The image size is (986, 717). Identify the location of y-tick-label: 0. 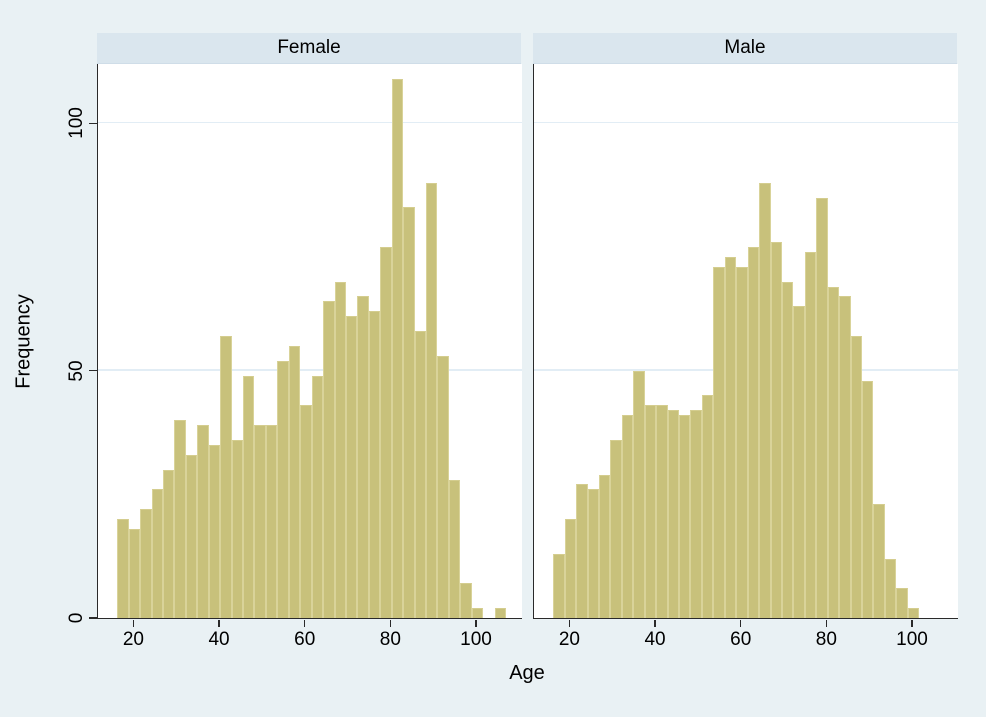
(76, 618).